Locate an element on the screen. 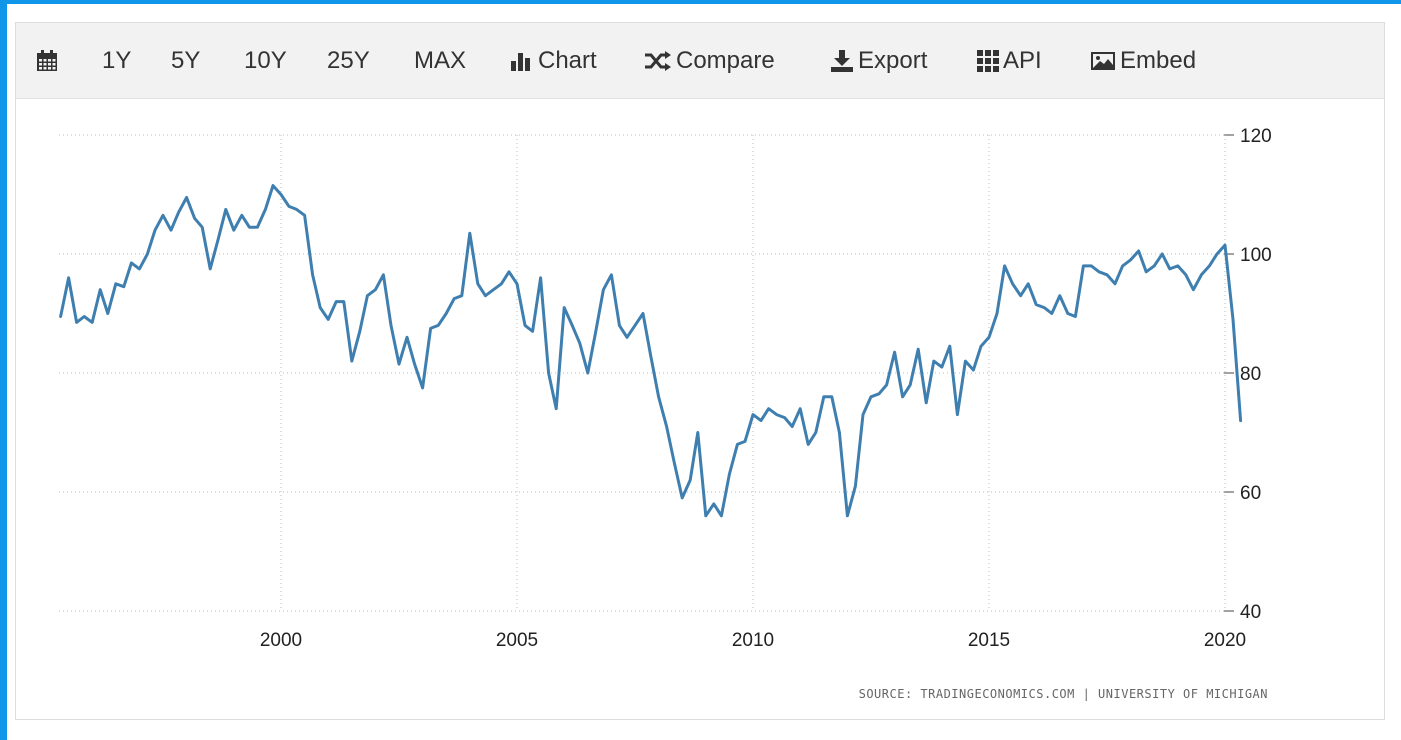 The width and height of the screenshot is (1401, 740). x-tick-label: 2015 is located at coordinates (989, 640).